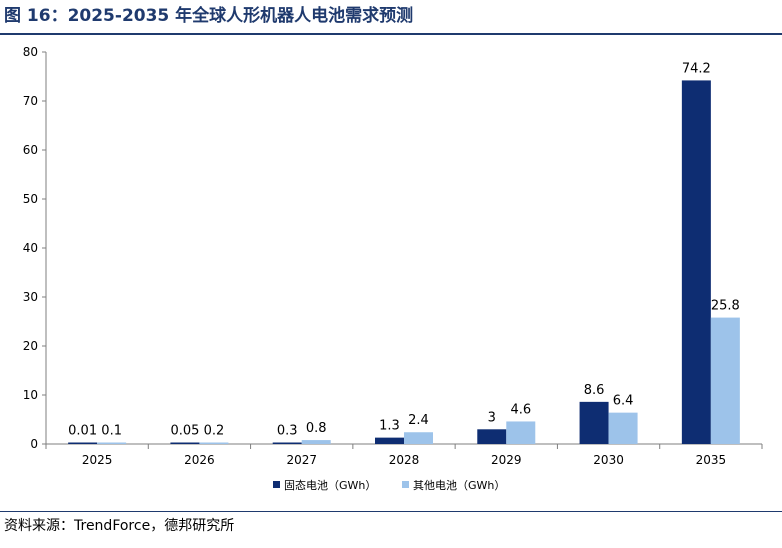 The image size is (782, 548). Describe the element at coordinates (725, 306) in the screenshot. I see `data-label-other: 25.8` at that location.